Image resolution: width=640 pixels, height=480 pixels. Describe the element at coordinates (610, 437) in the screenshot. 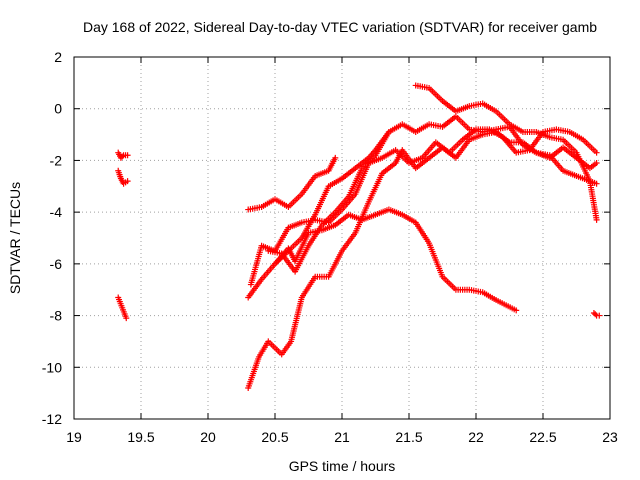

I see `x-tick-label: 23` at that location.